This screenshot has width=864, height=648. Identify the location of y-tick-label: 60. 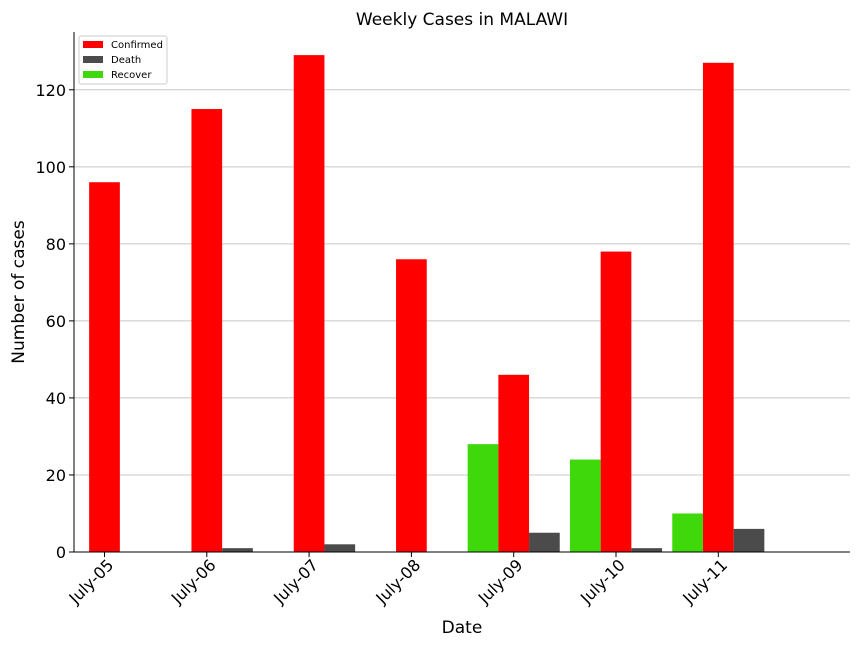
(56, 321).